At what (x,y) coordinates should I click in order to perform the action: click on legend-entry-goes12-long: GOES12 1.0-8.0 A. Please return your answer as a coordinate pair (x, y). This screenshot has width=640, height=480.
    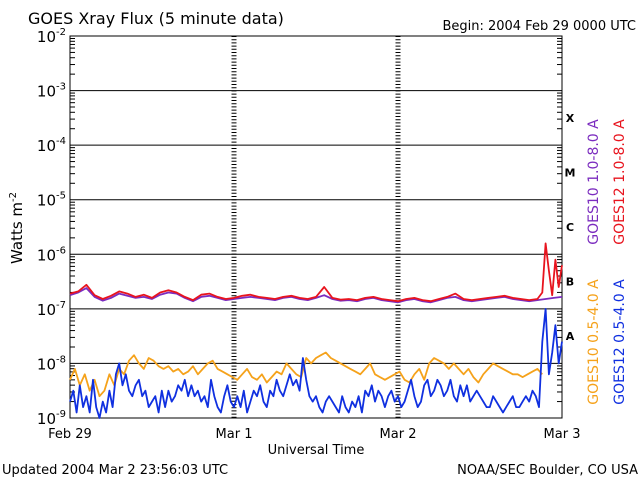
    Looking at the image, I should click on (620, 182).